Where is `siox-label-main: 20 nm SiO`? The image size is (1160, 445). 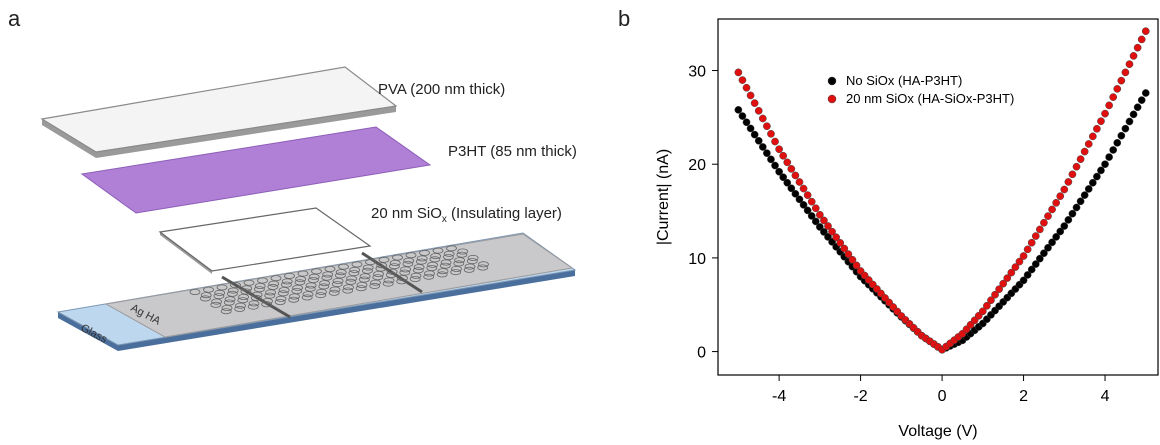
siox-label-main: 20 nm SiO is located at coordinates (406, 213).